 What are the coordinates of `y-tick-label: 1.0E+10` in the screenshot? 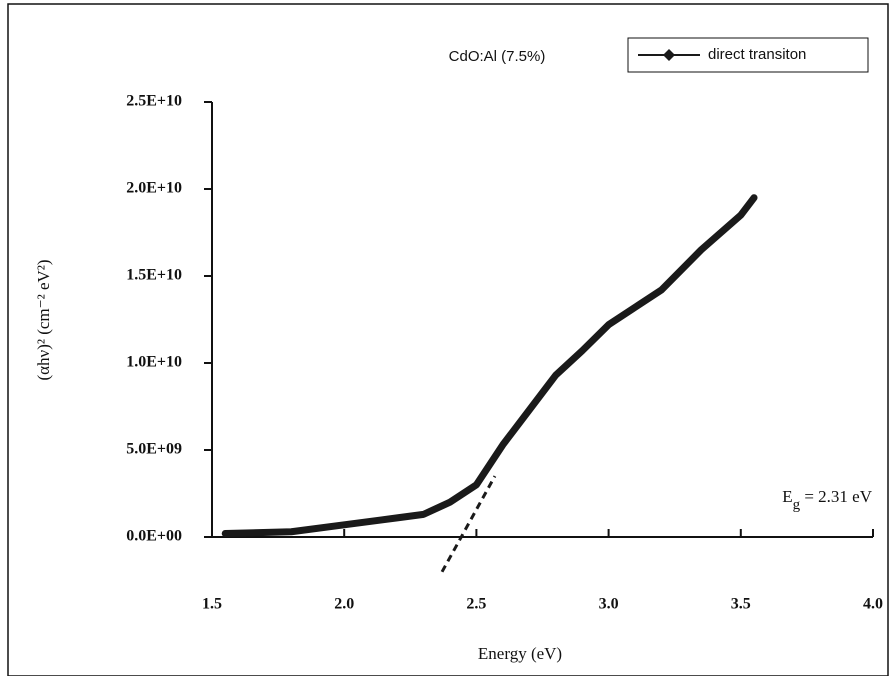 It's located at (154, 362).